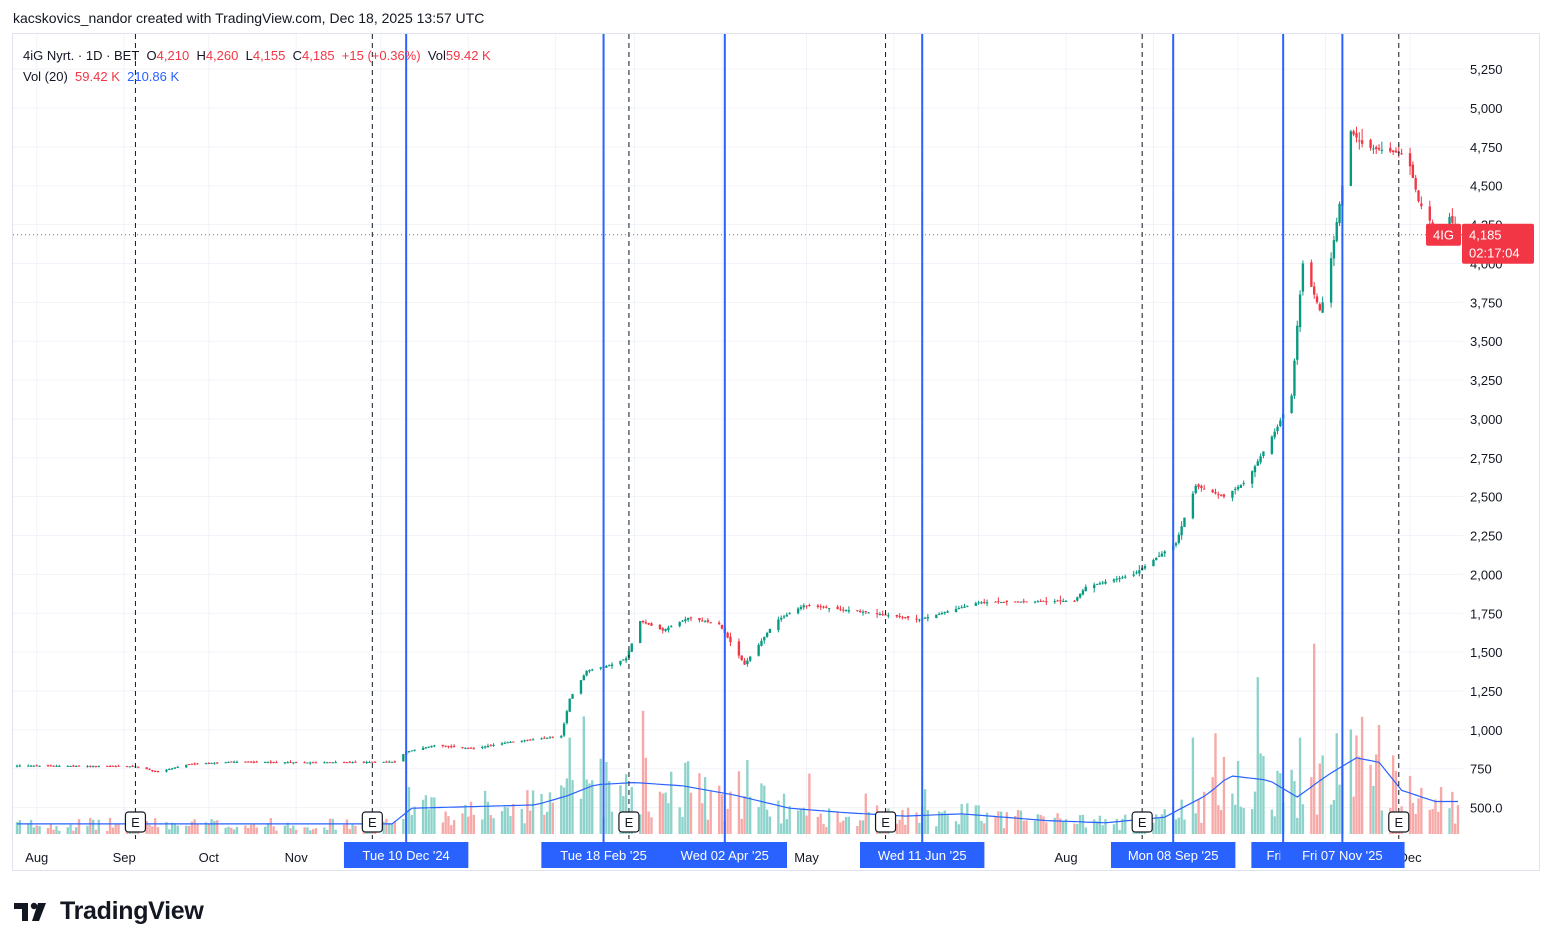  I want to click on volume-ma-label: Vol (20), so click(45, 76).